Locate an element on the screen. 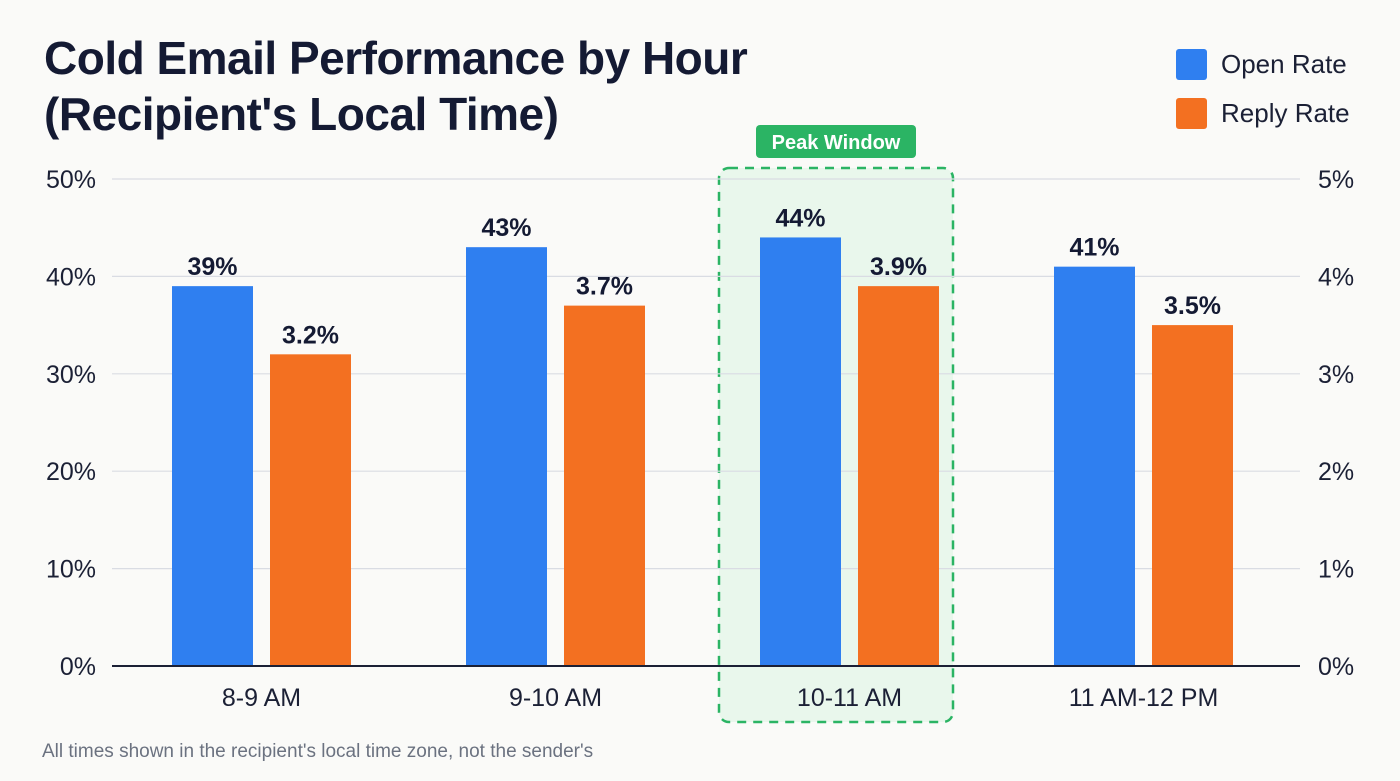 The width and height of the screenshot is (1400, 781). data-label-open-rate: 39% is located at coordinates (212, 267).